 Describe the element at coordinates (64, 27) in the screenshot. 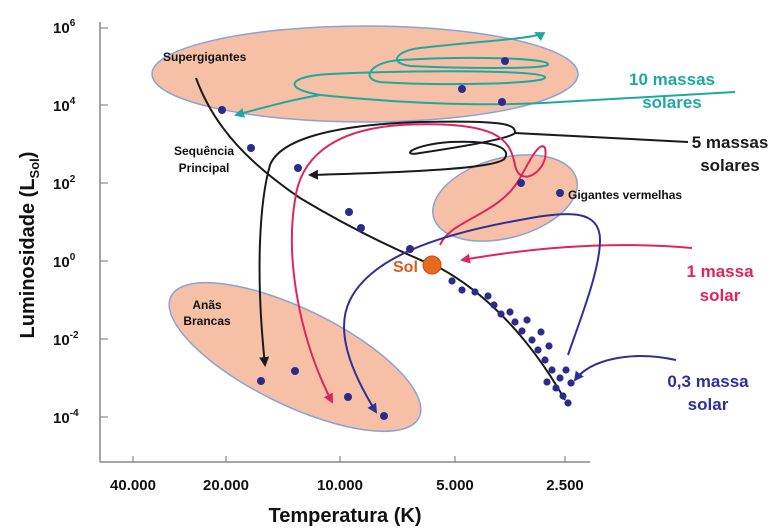

I see `y-tick-label: 10⁶` at that location.